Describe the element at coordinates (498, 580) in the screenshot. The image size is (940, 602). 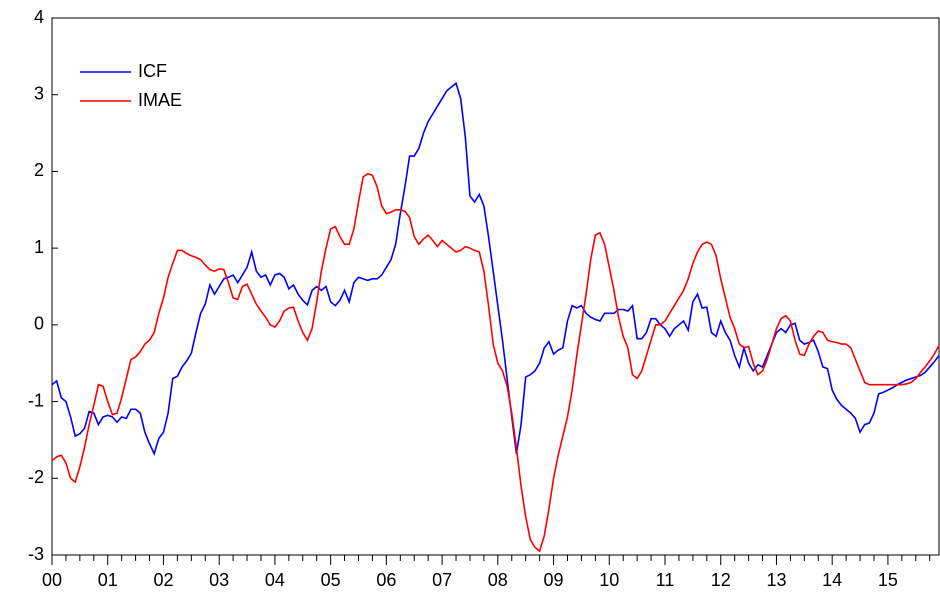
I see `x-tick-label: 08` at that location.